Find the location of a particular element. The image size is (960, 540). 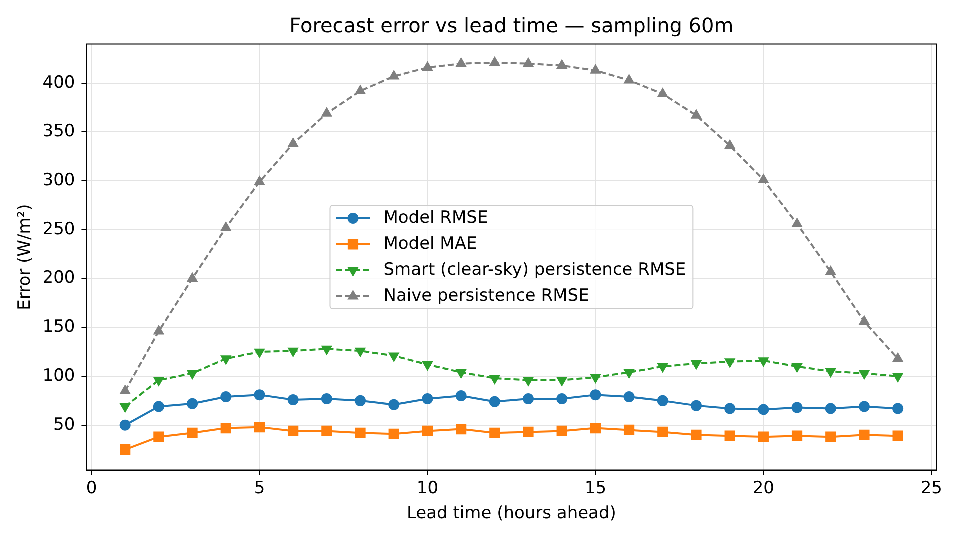

y-tick-label: 350 is located at coordinates (59, 132).